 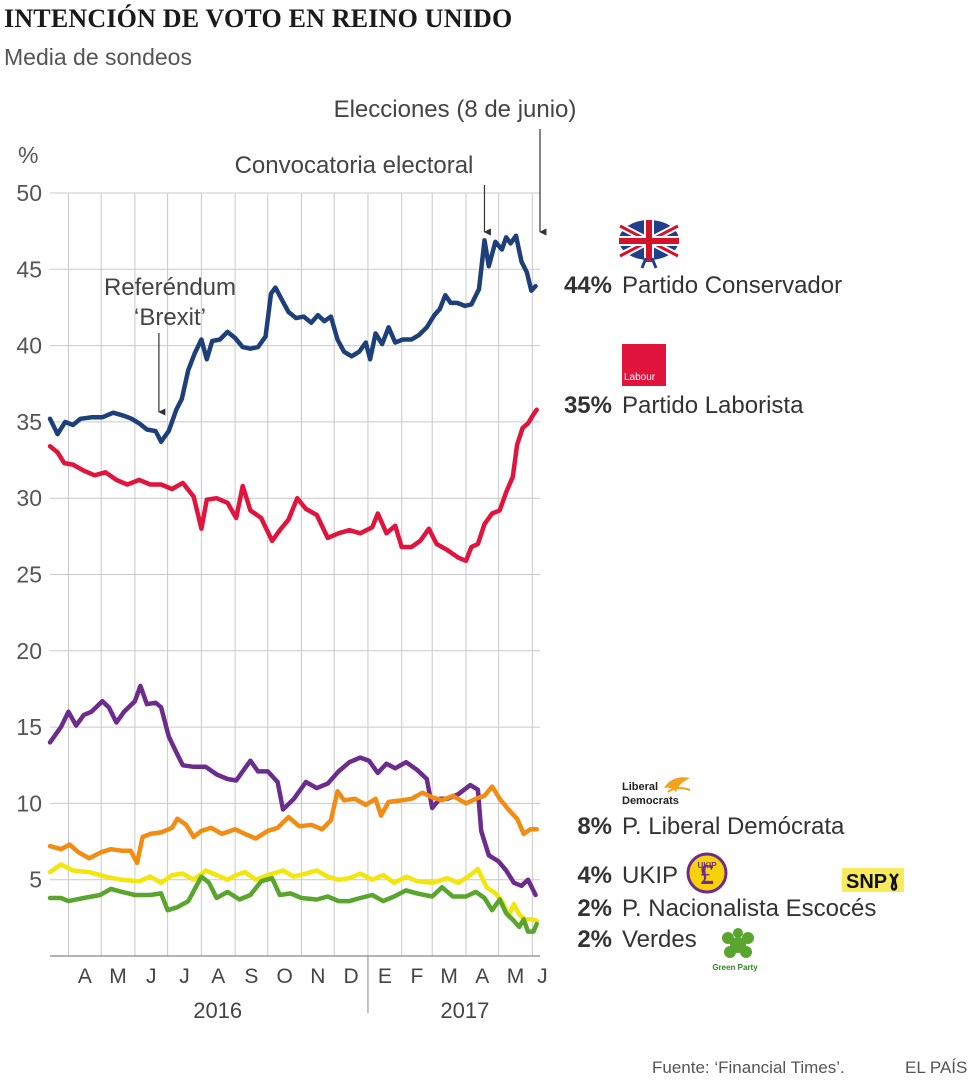 I want to click on annotation-text: Convocatoria electoral, so click(x=354, y=165).